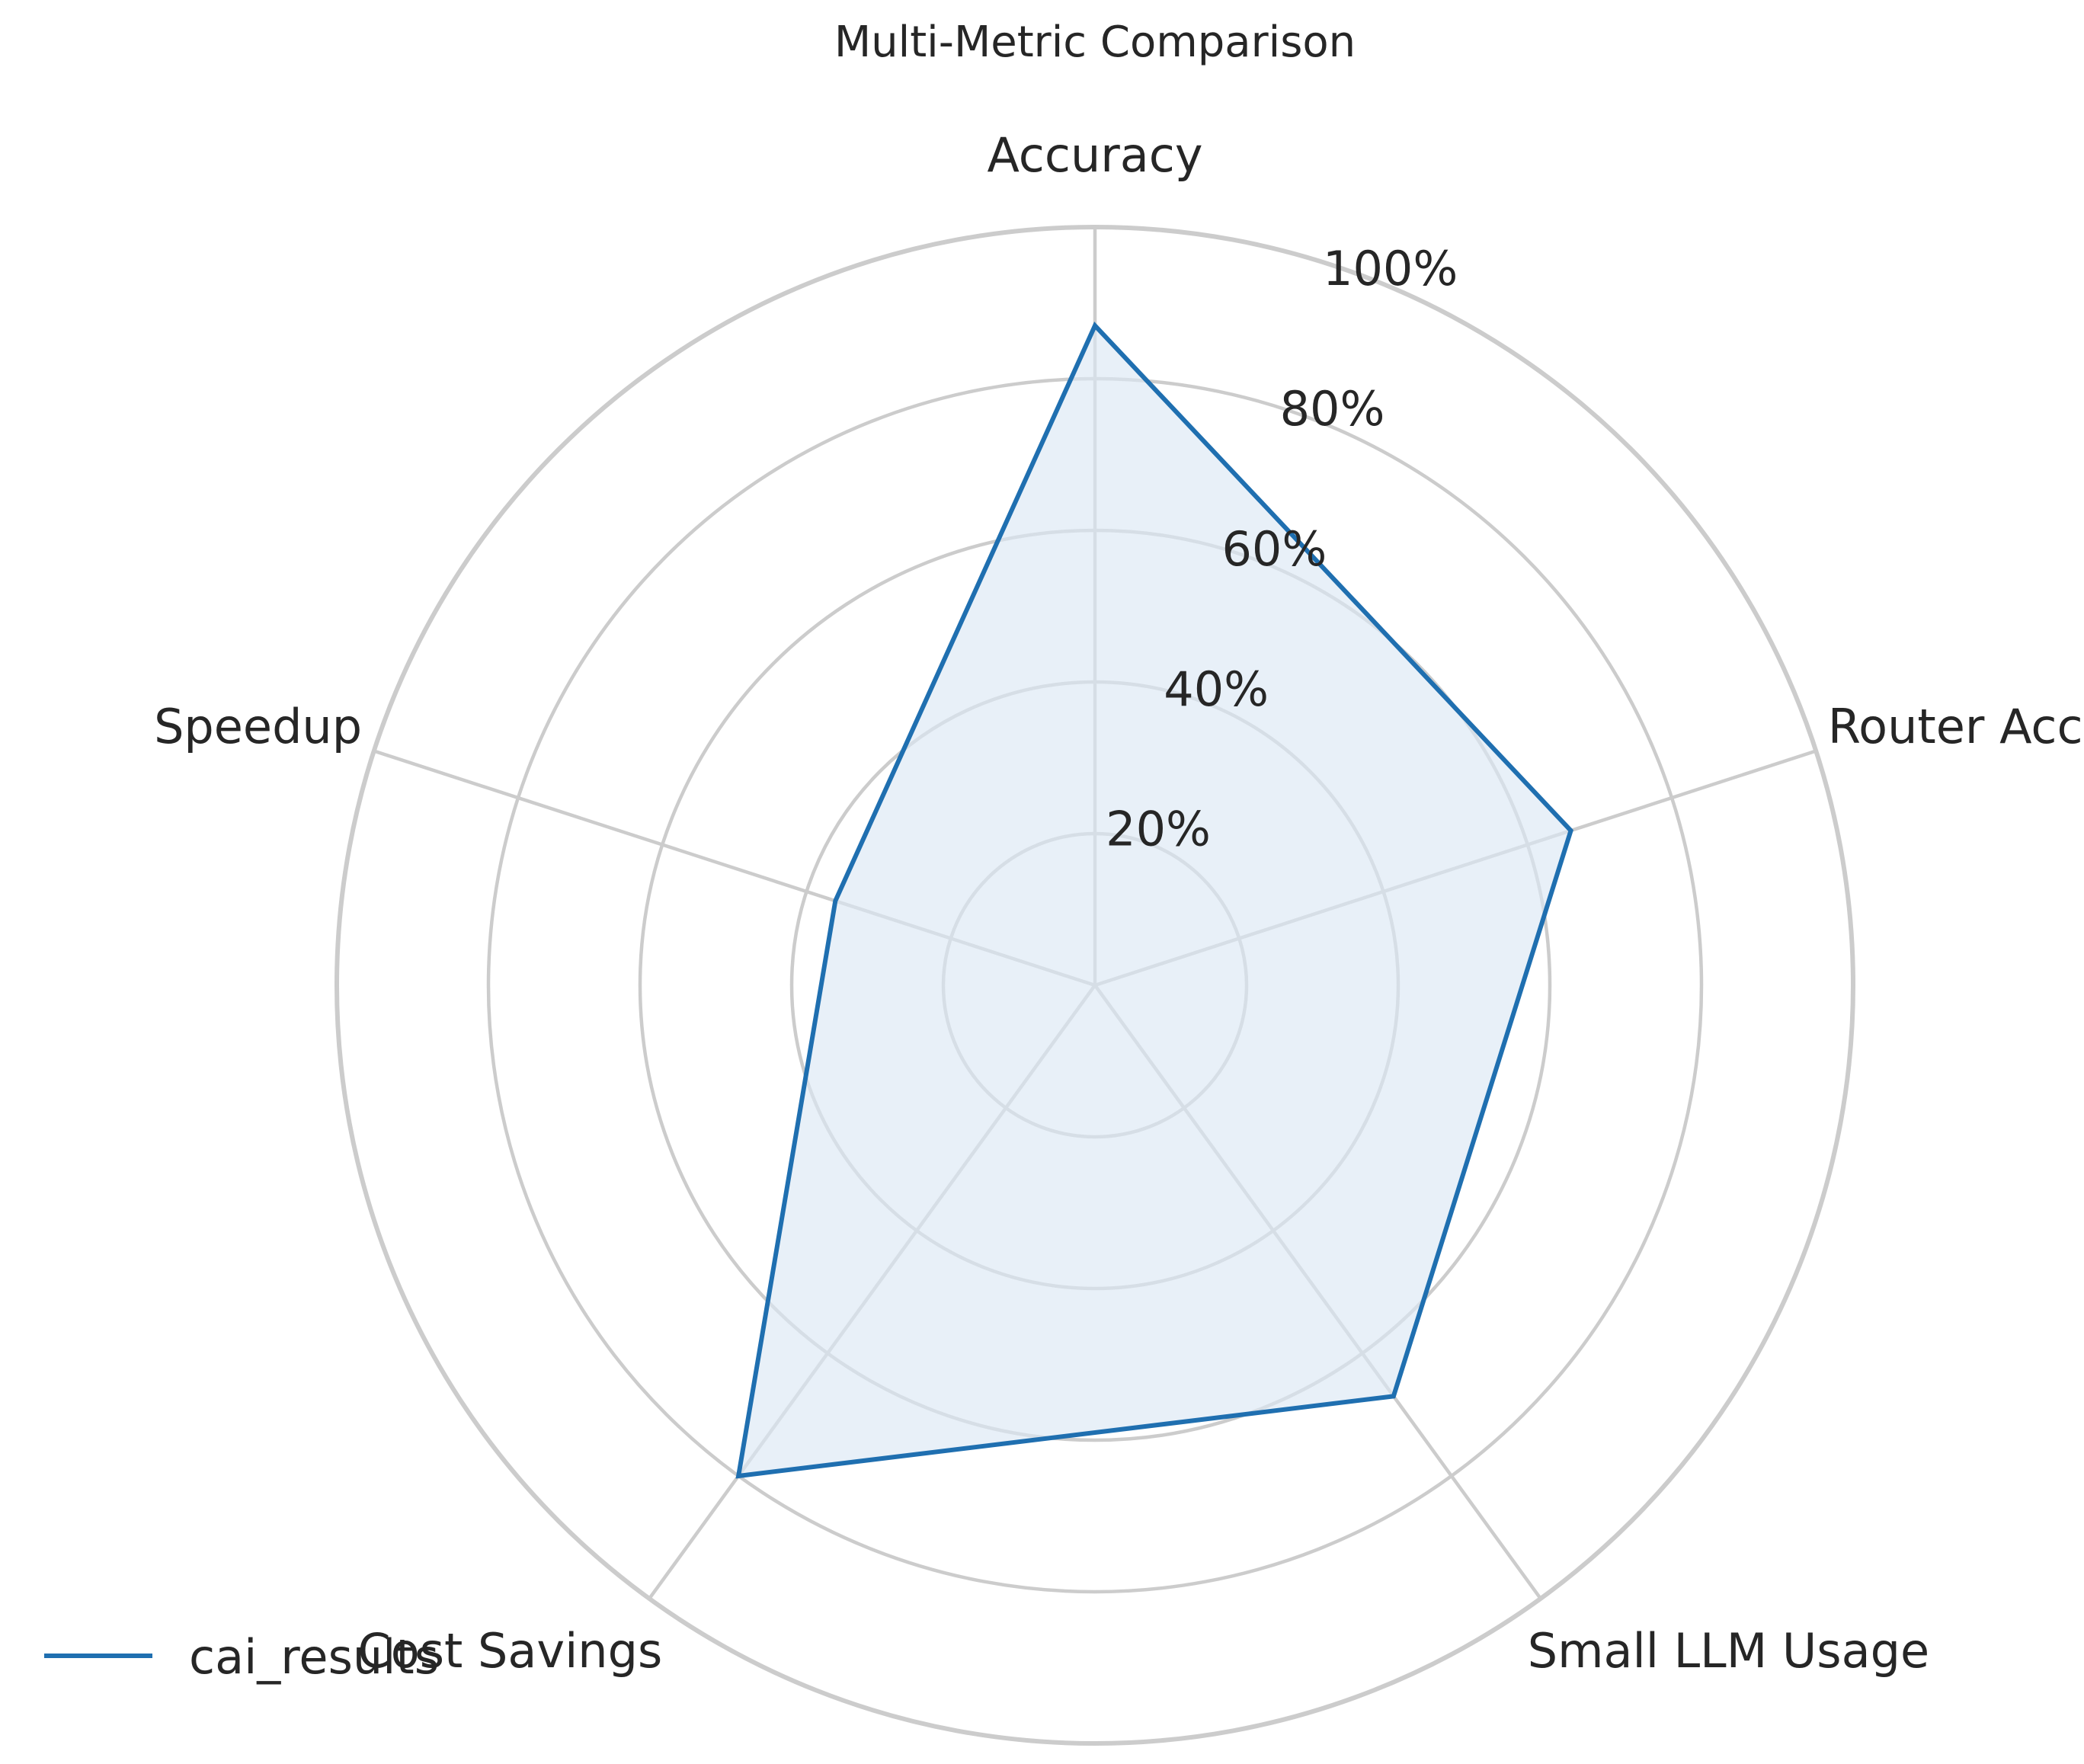  I want to click on legend: cai_results, so click(242, 1657).